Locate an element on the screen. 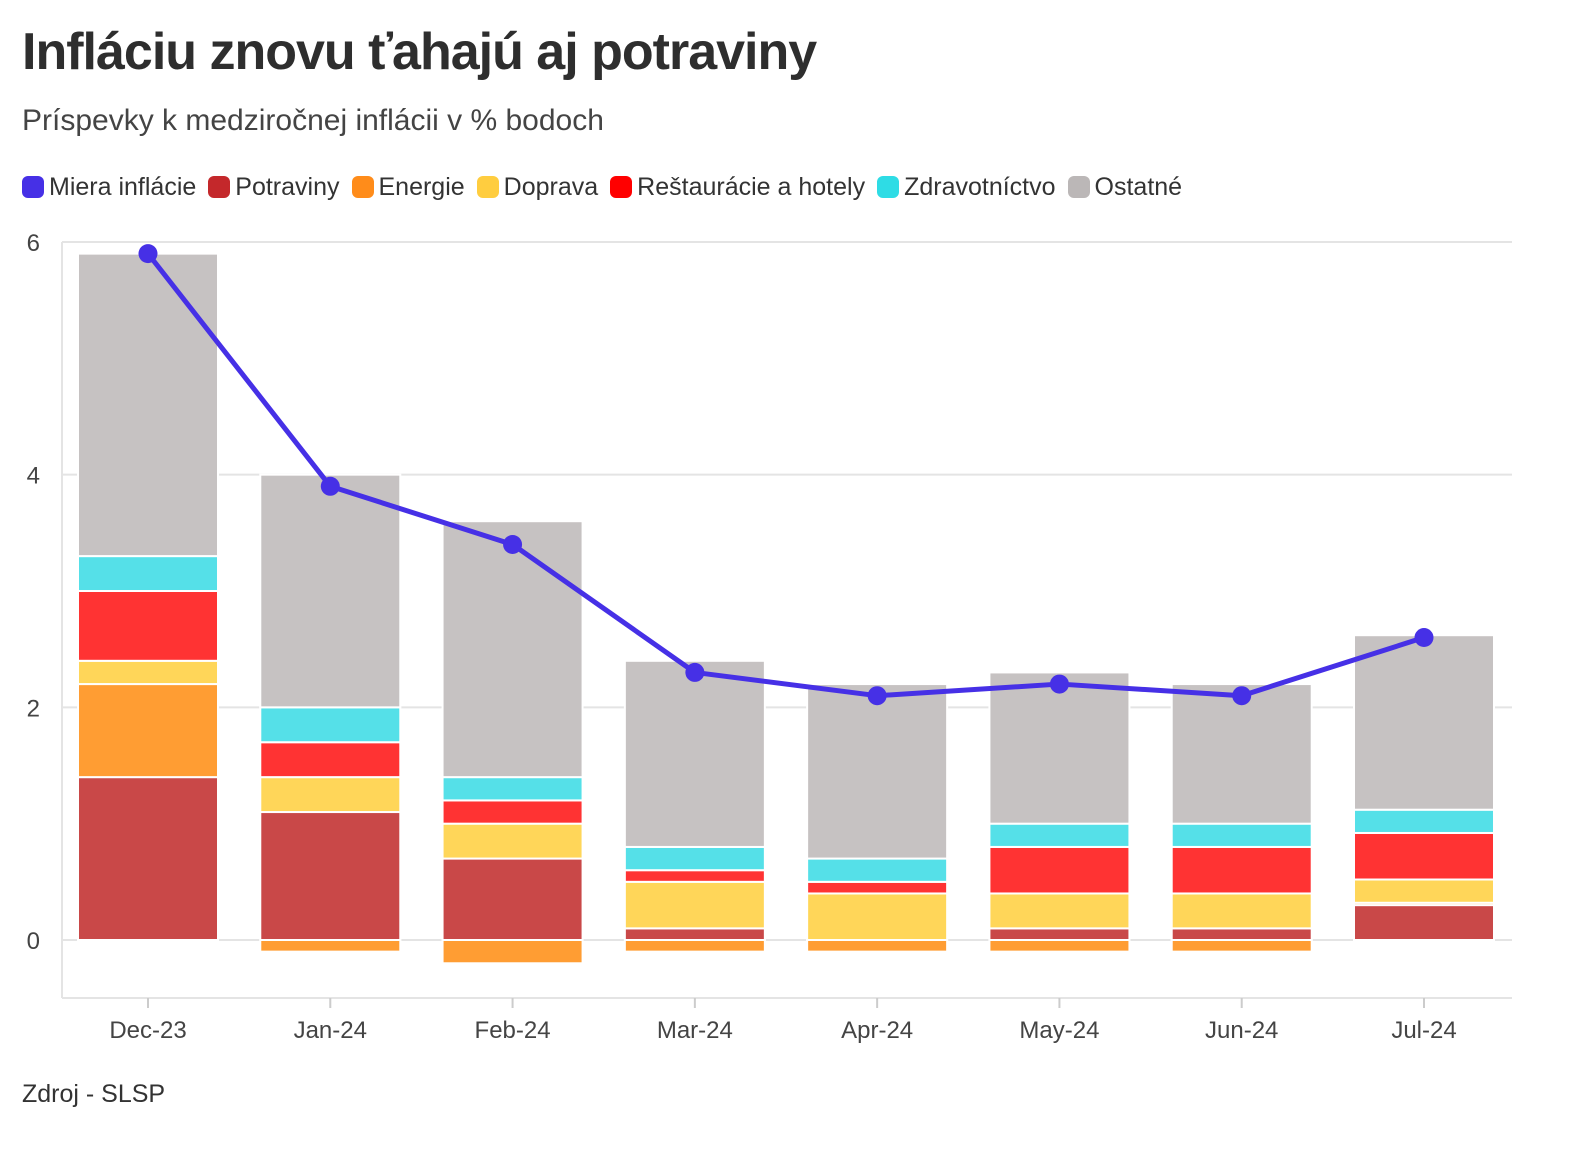 Image resolution: width=1592 pixels, height=1150 pixels. legend-label: Miera inflácie is located at coordinates (123, 186).